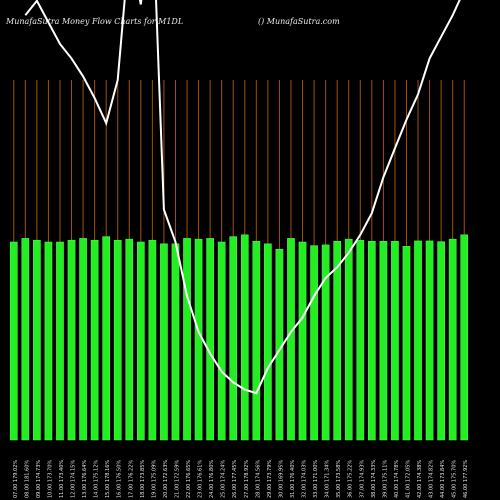 This screenshot has width=500, height=500. What do you see at coordinates (177, 479) in the screenshot?
I see `x-tick-label: 21.00 172.59%` at bounding box center [177, 479].